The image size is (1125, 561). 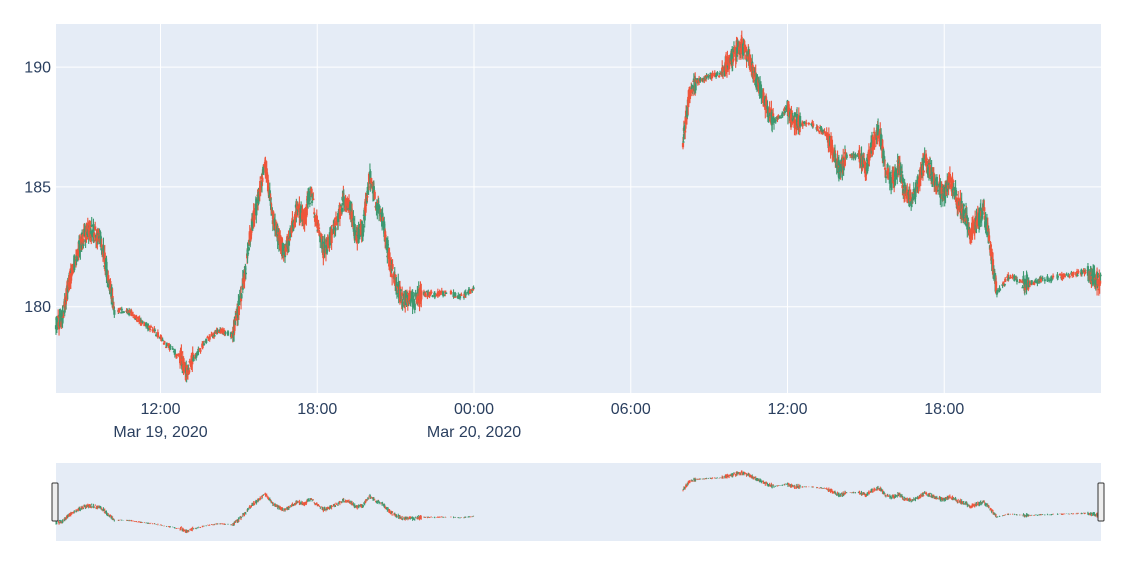 I want to click on y-tick-label: 190, so click(x=37, y=68).